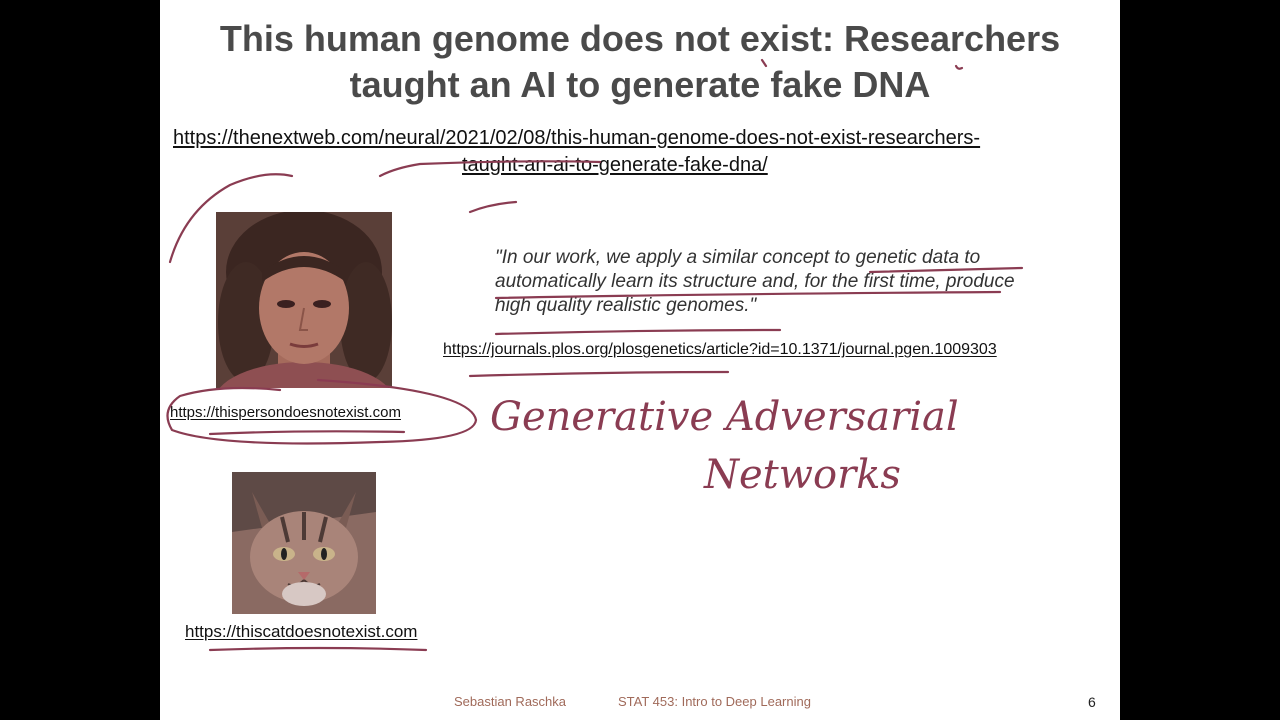 The image size is (1280, 720). Describe the element at coordinates (626, 305) in the screenshot. I see `quote-line3: high quality realistic genomes."` at that location.